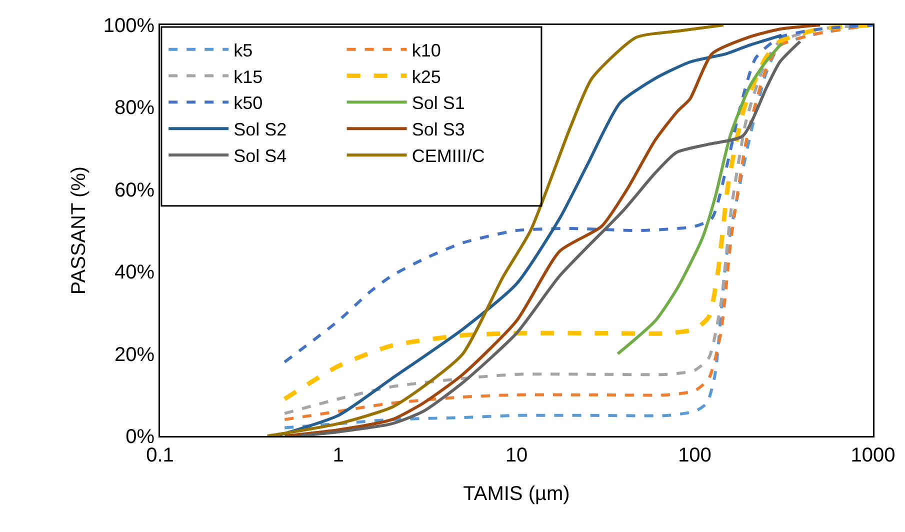 The image size is (905, 532). Describe the element at coordinates (438, 130) in the screenshot. I see `legend-label: Sol S3` at that location.